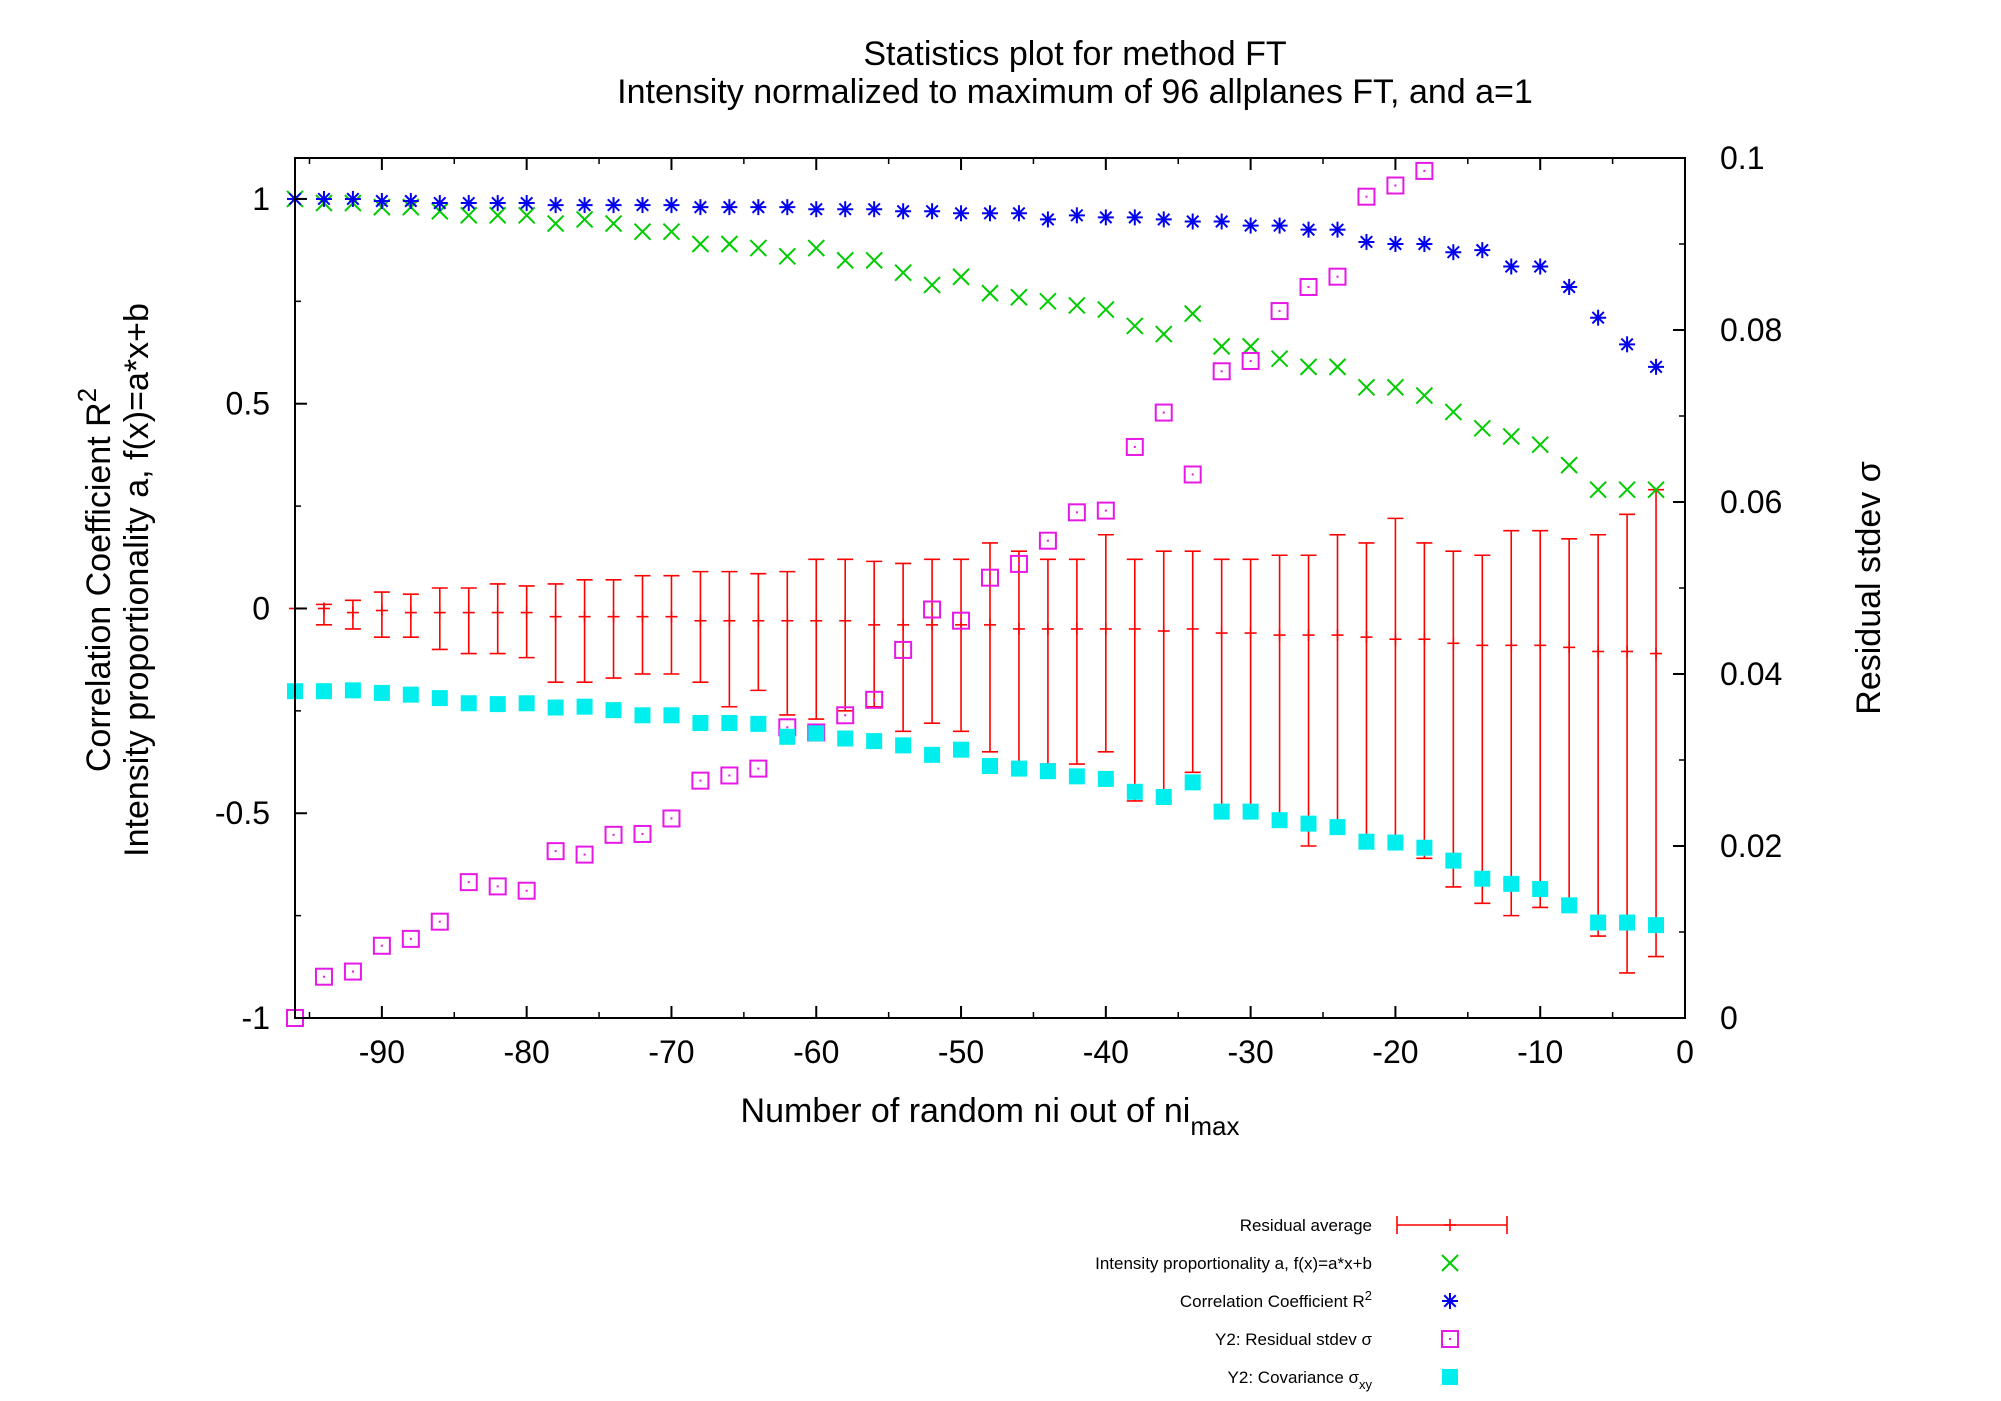 Image resolution: width=2001 pixels, height=1401 pixels. What do you see at coordinates (242, 813) in the screenshot?
I see `y-tick-label: -0.5` at bounding box center [242, 813].